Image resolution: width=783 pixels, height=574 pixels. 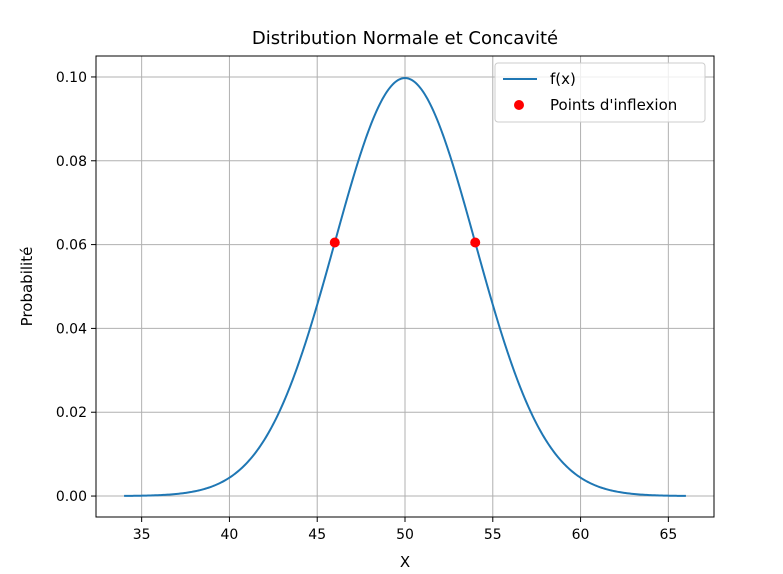 What do you see at coordinates (71, 497) in the screenshot?
I see `y-tick-label: 0.00` at bounding box center [71, 497].